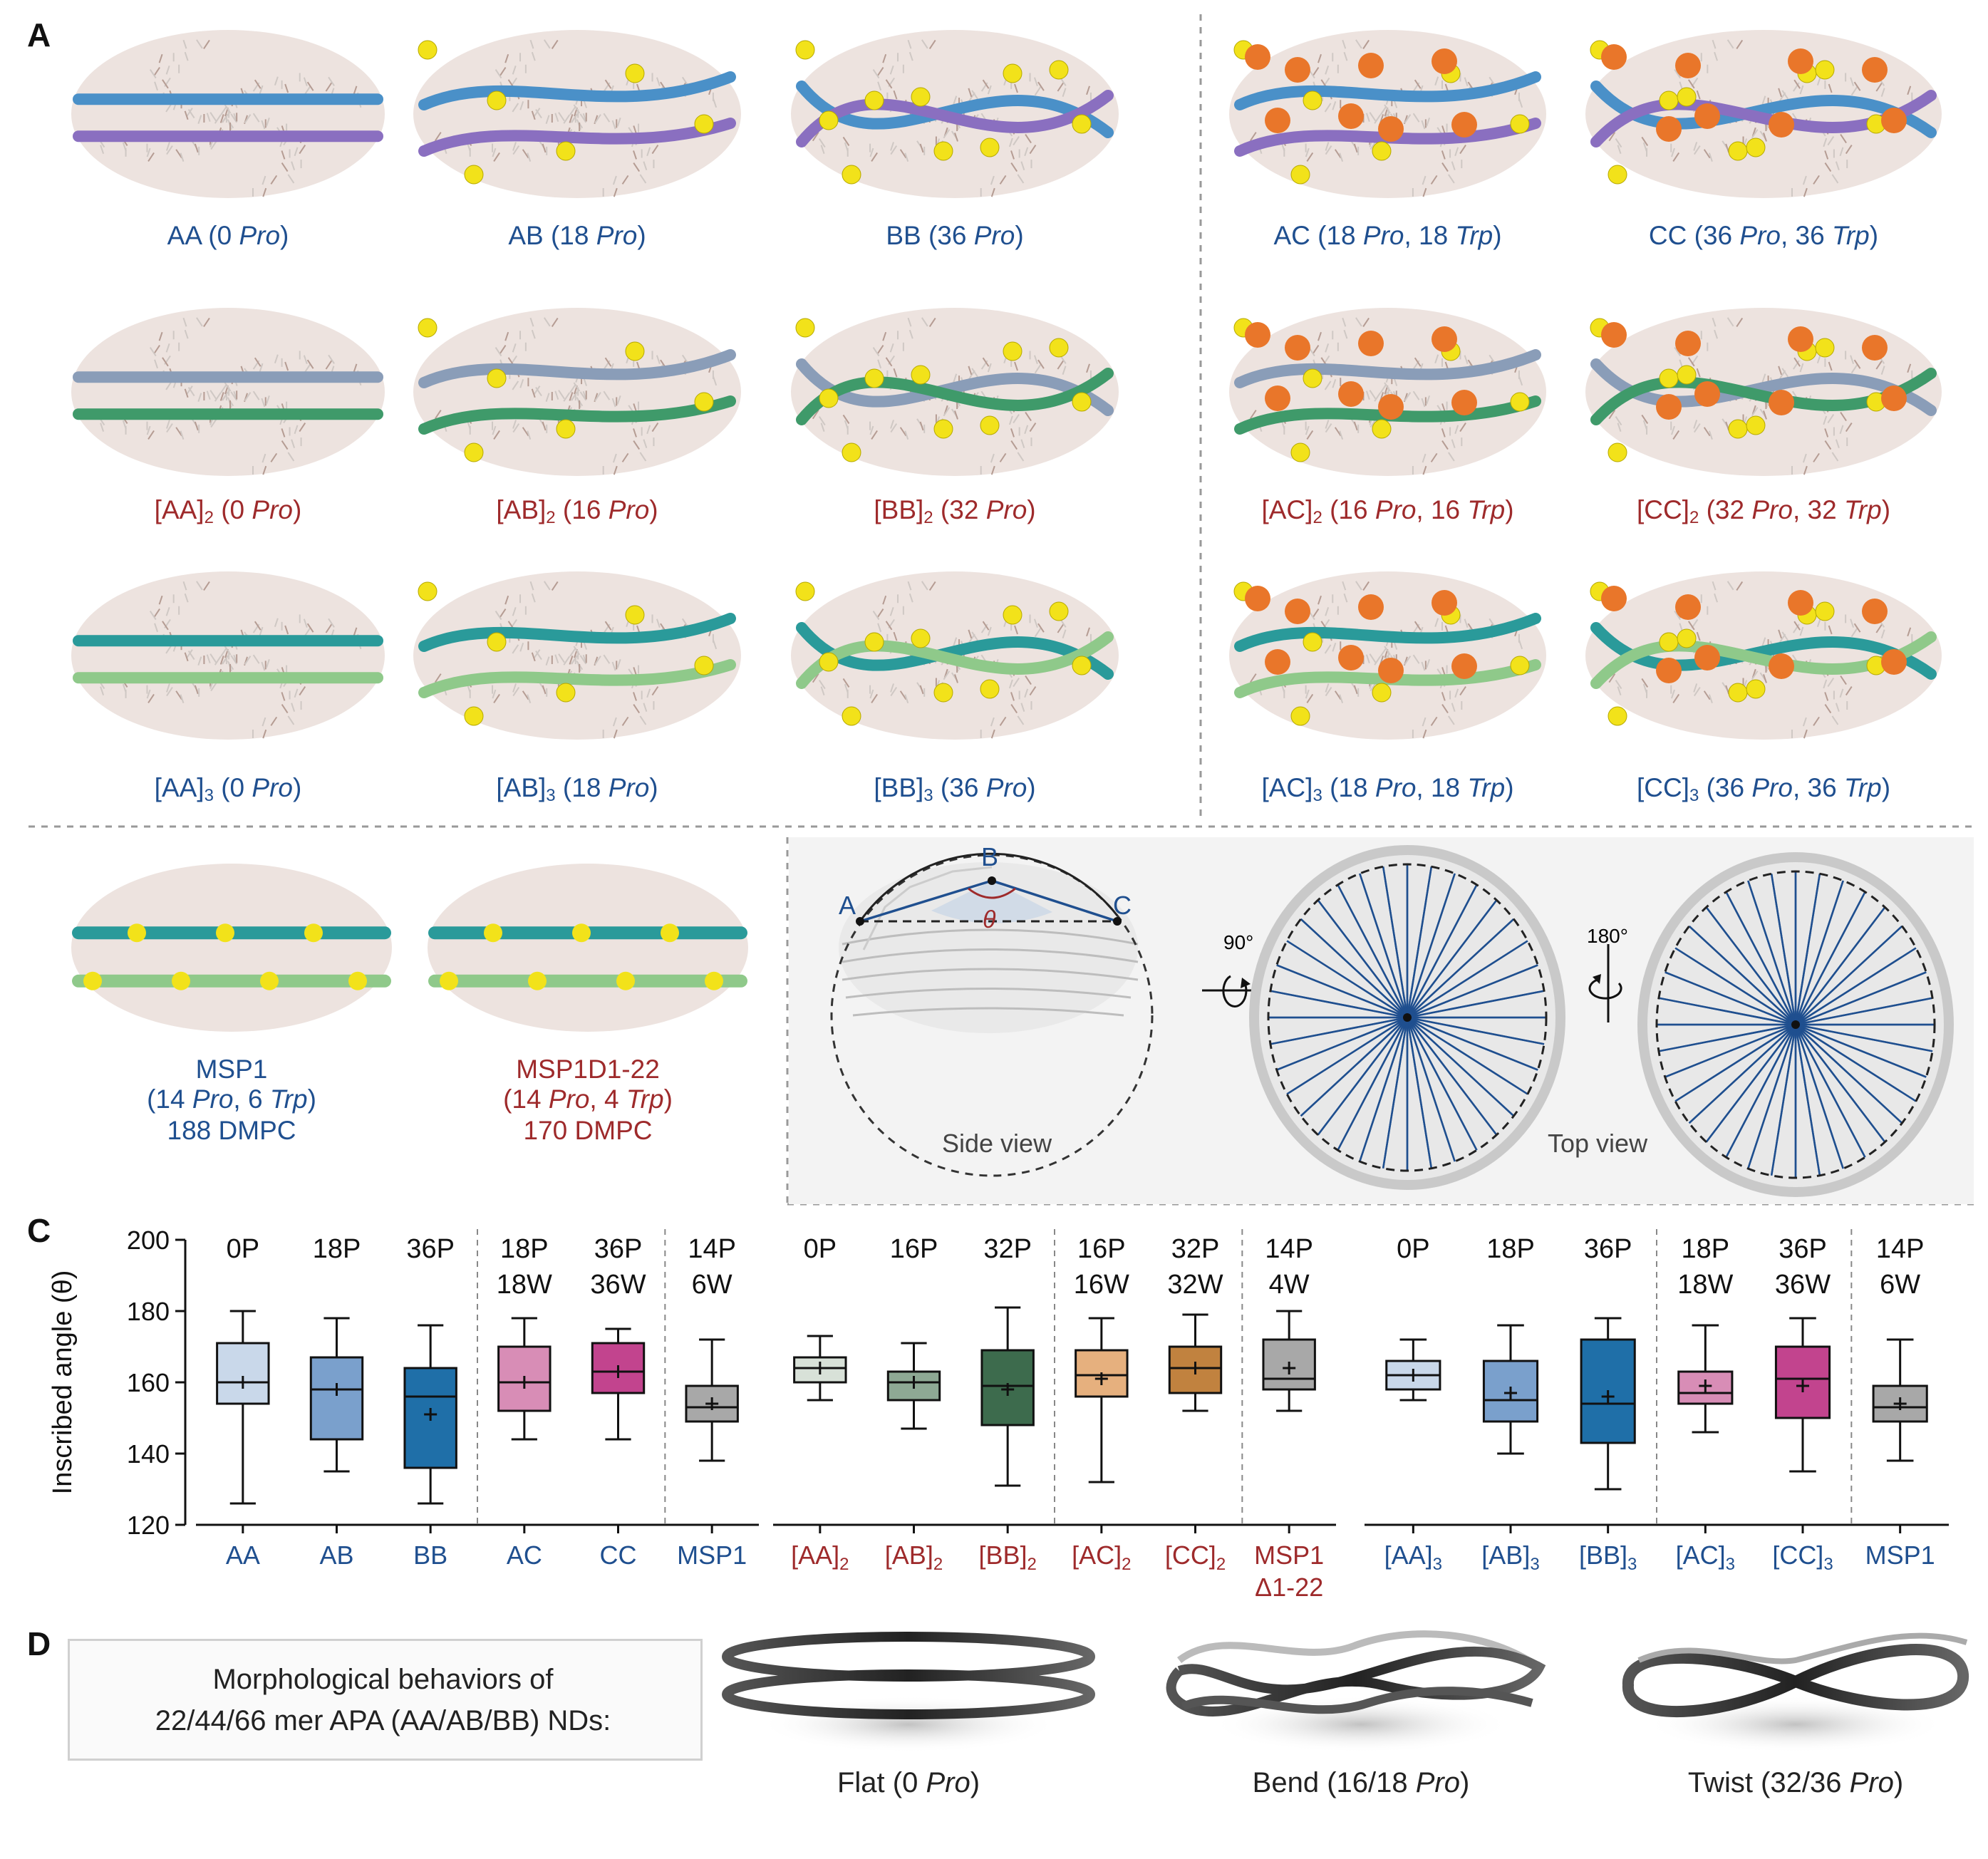  I want to click on flat-ring-icon, so click(909, 1692).